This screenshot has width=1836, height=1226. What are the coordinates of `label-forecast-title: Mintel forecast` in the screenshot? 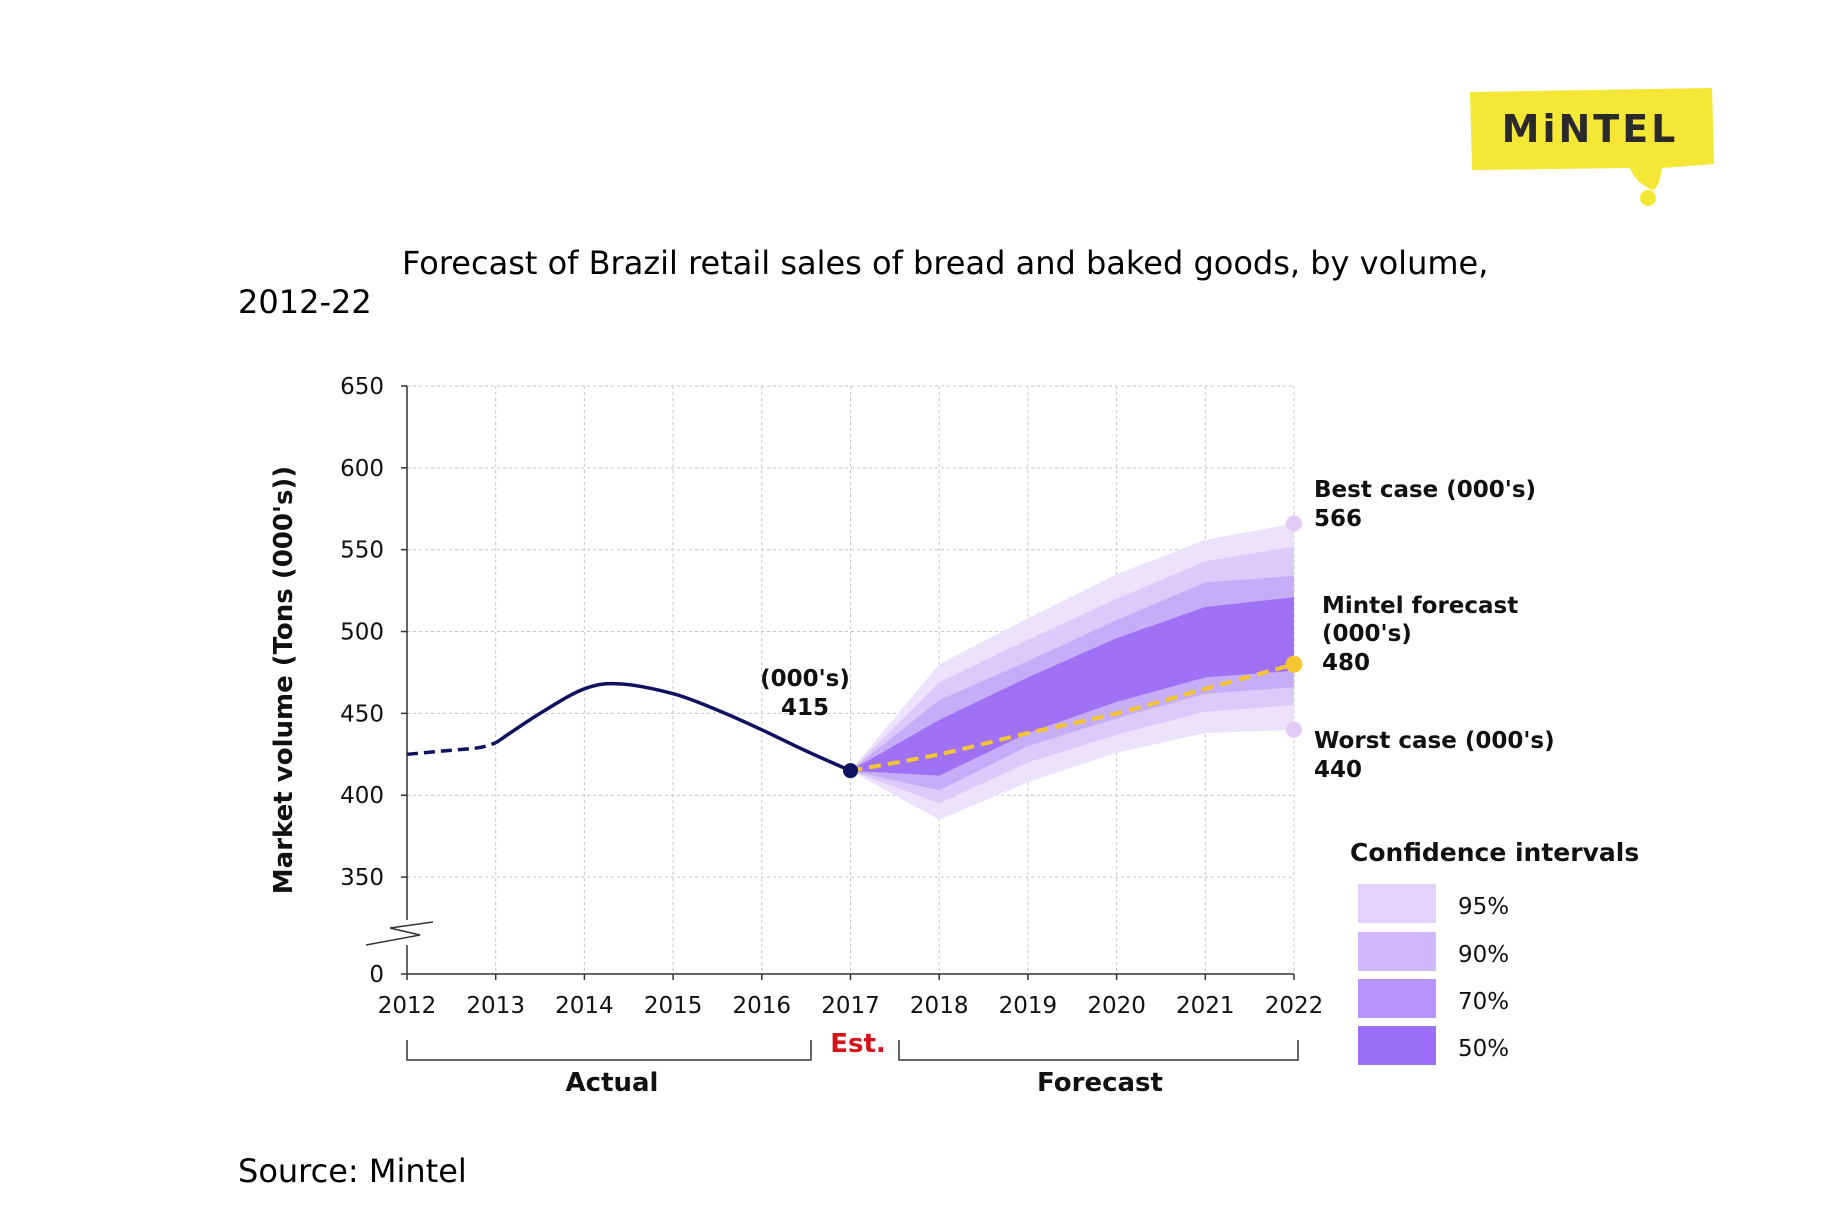 It's located at (1420, 606).